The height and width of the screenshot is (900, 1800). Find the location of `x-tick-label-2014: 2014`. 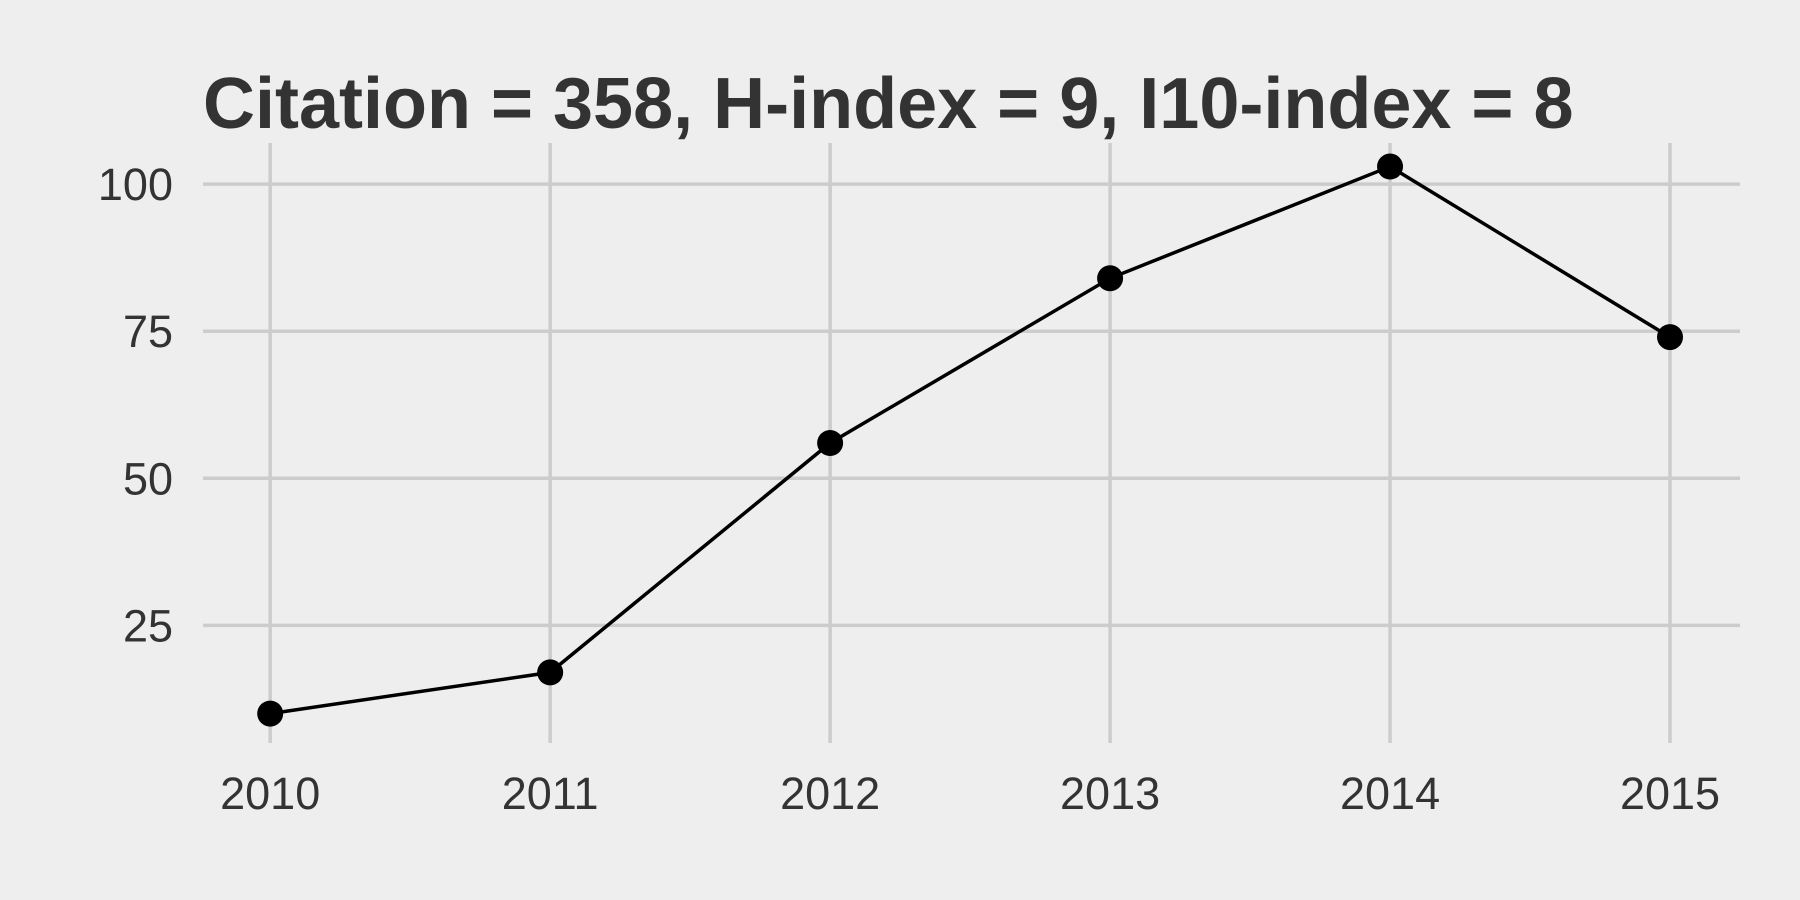

x-tick-label-2014: 2014 is located at coordinates (1390, 793).